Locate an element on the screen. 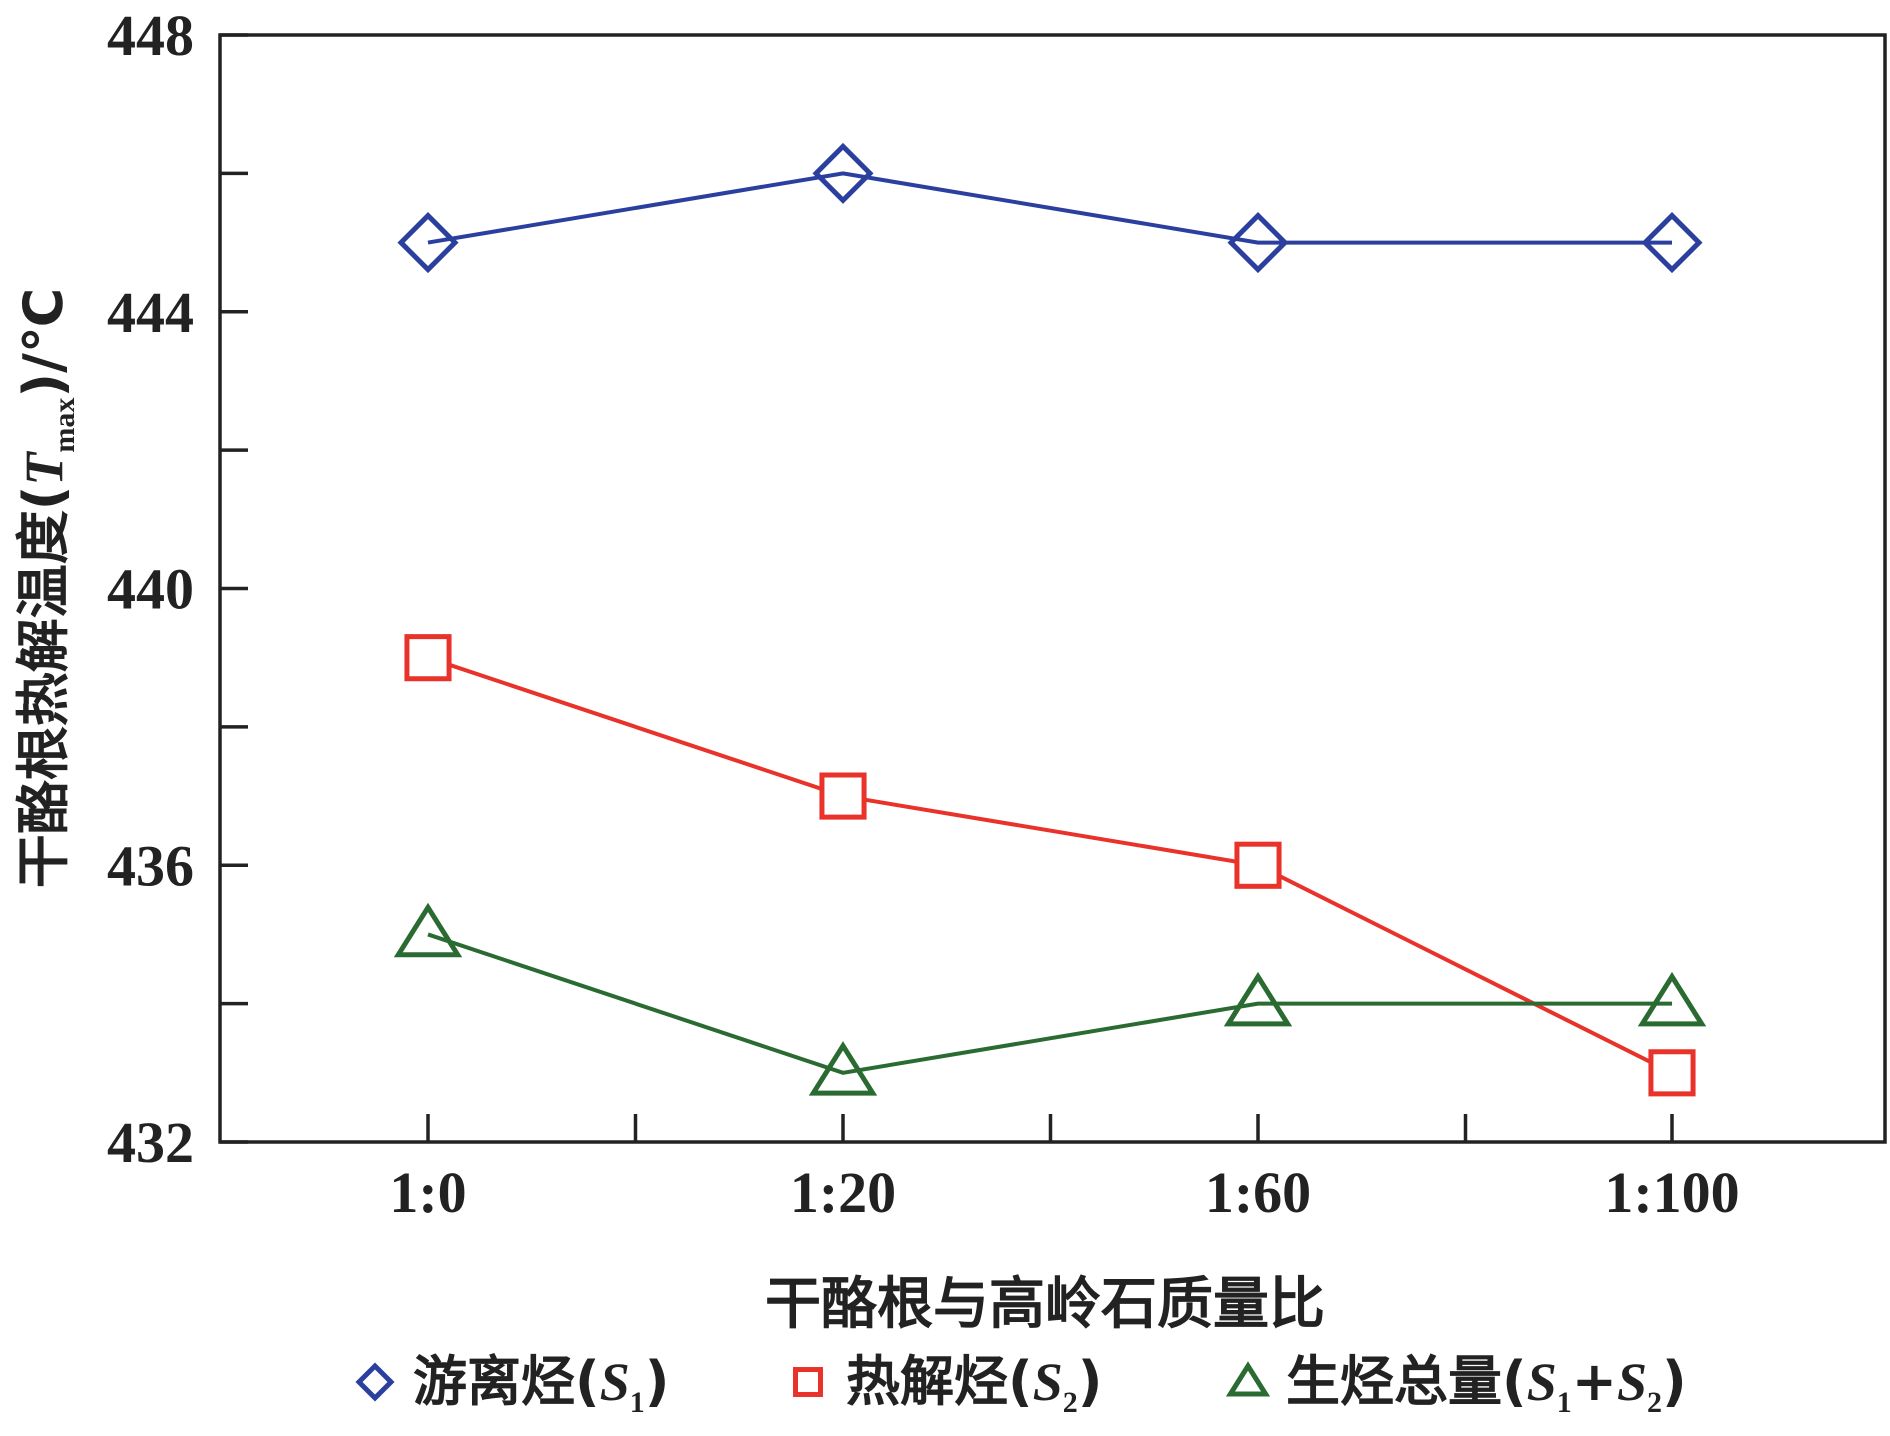 This screenshot has height=1436, width=1890. y-tick-label: 440 is located at coordinates (150, 589).